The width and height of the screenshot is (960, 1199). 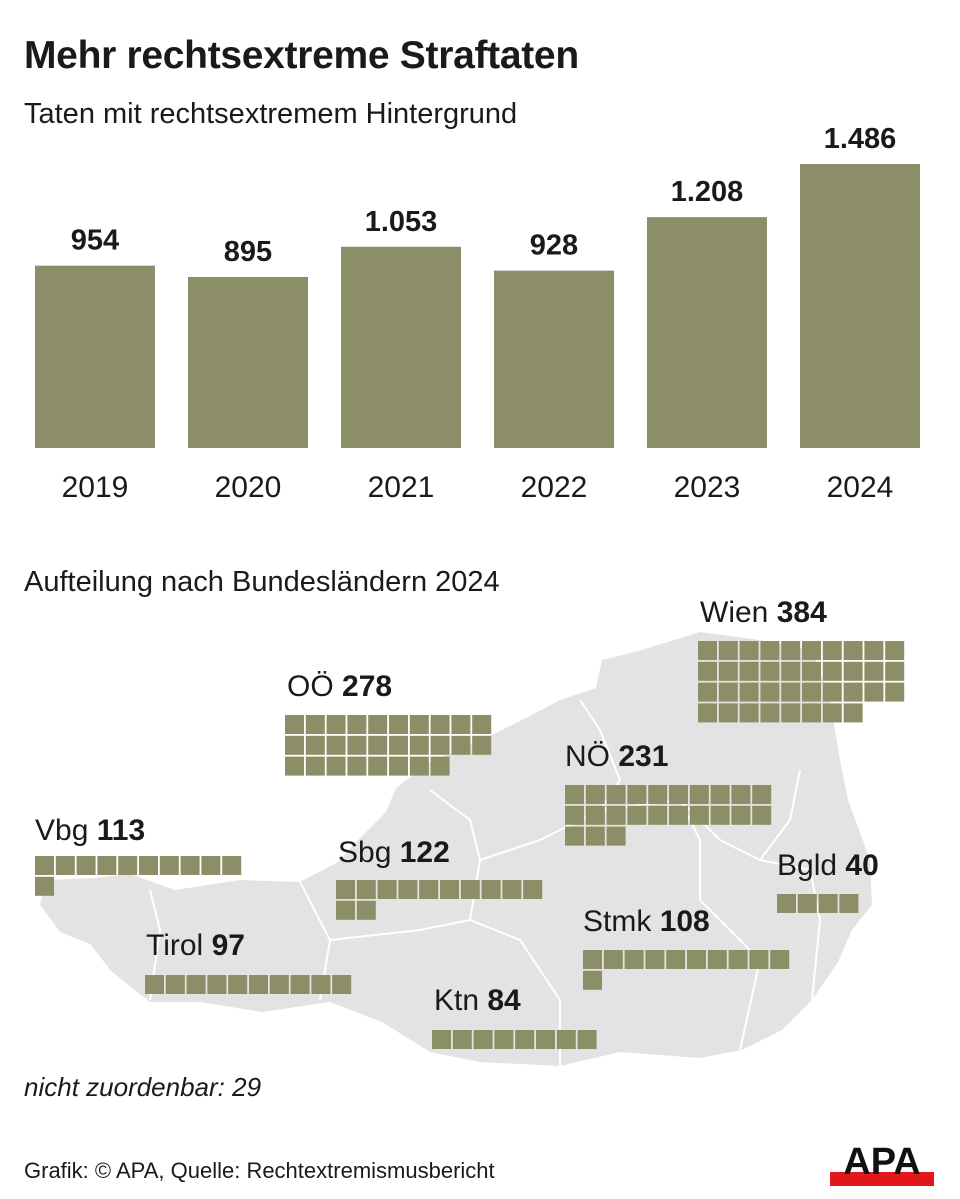 What do you see at coordinates (195, 946) in the screenshot?
I see `region-label: Tirol 97` at bounding box center [195, 946].